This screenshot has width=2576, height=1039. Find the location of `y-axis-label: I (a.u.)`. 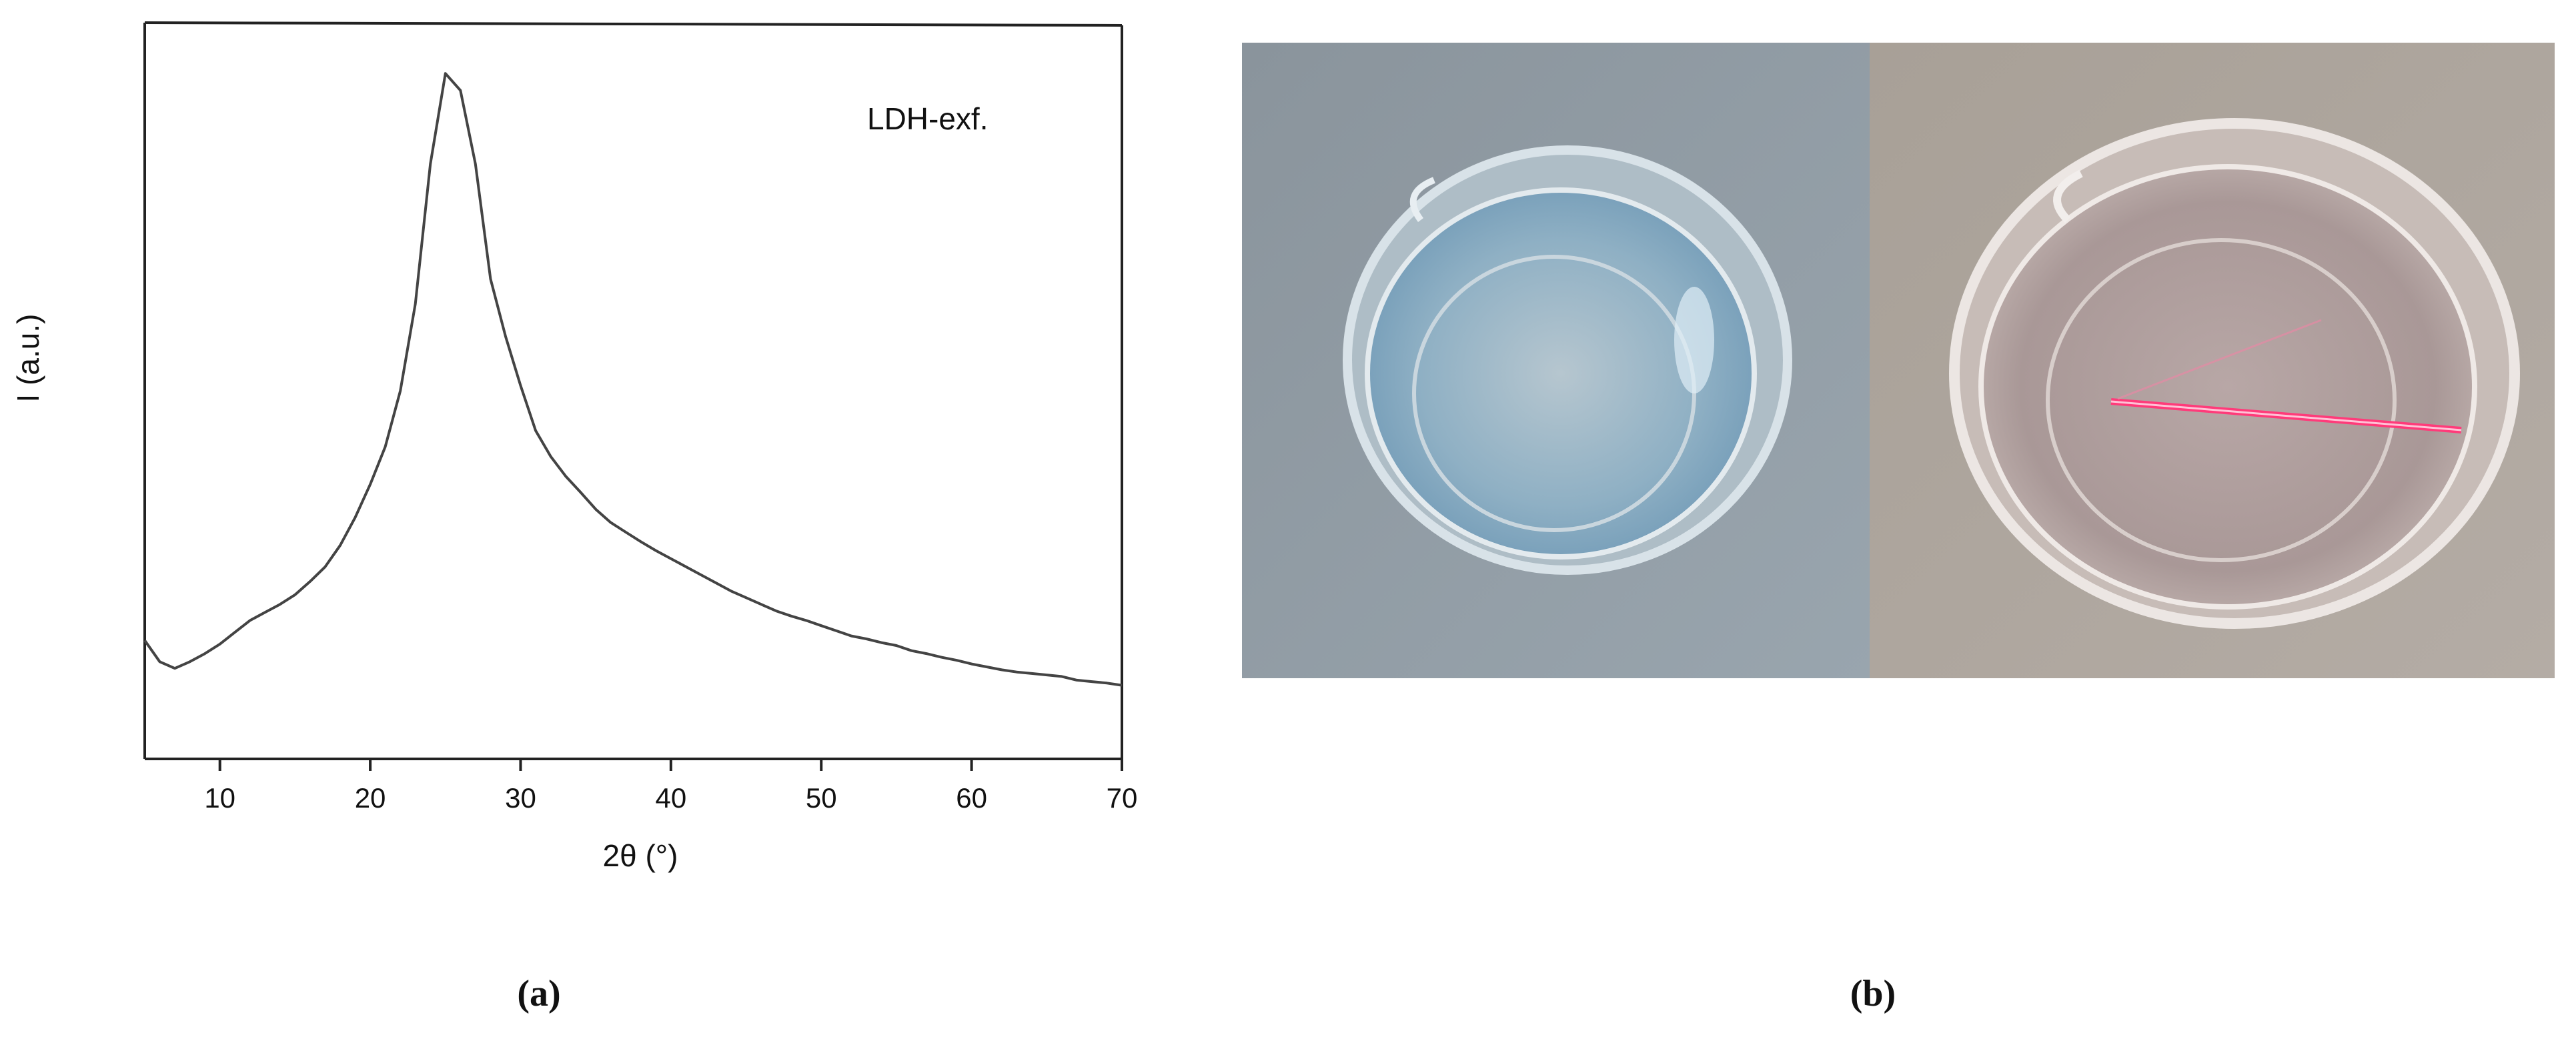

y-axis-label: I (a.u.) is located at coordinates (28, 359).